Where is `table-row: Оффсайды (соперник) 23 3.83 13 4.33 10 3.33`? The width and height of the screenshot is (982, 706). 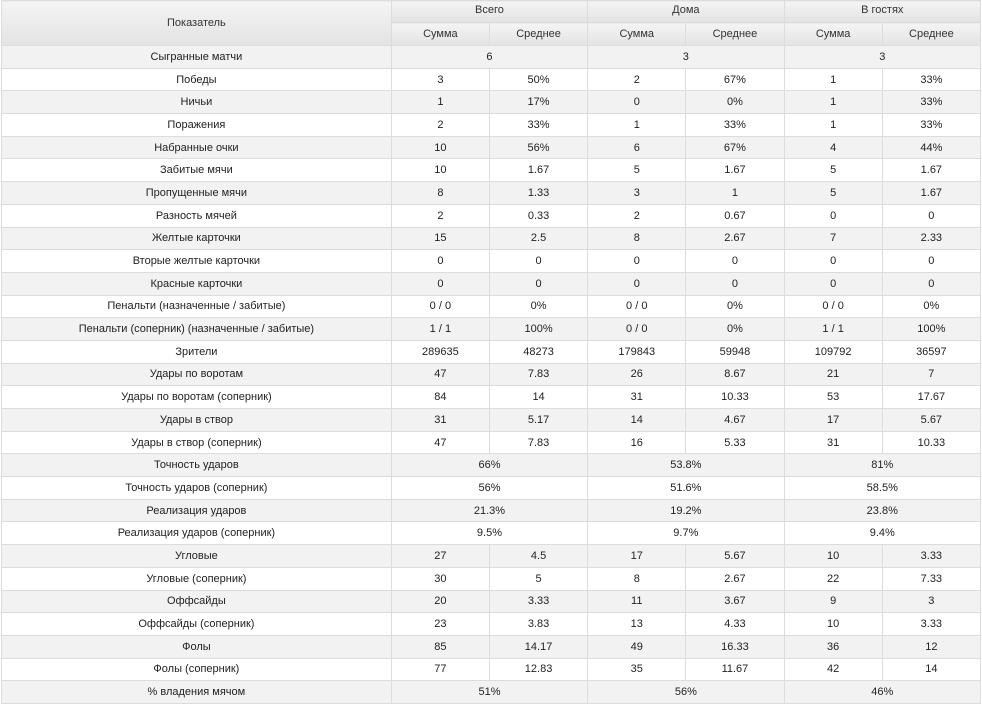
table-row: Оффсайды (соперник) 23 3.83 13 4.33 10 3.33 is located at coordinates (491, 624).